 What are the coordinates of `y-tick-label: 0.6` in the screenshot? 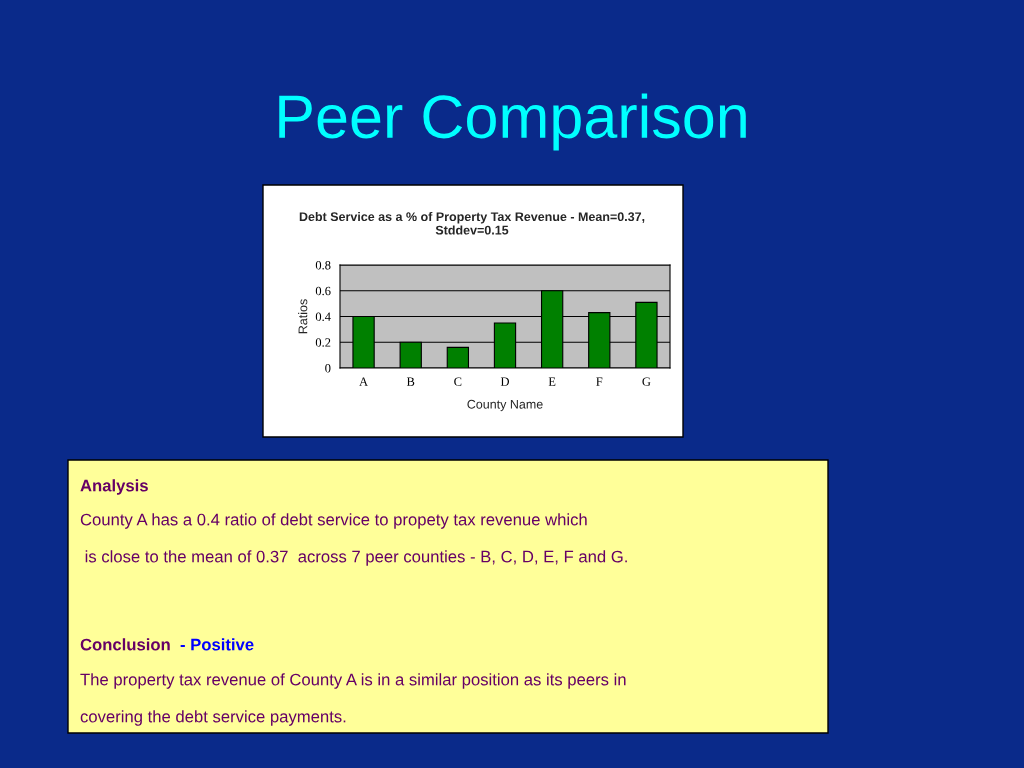 It's located at (323, 291).